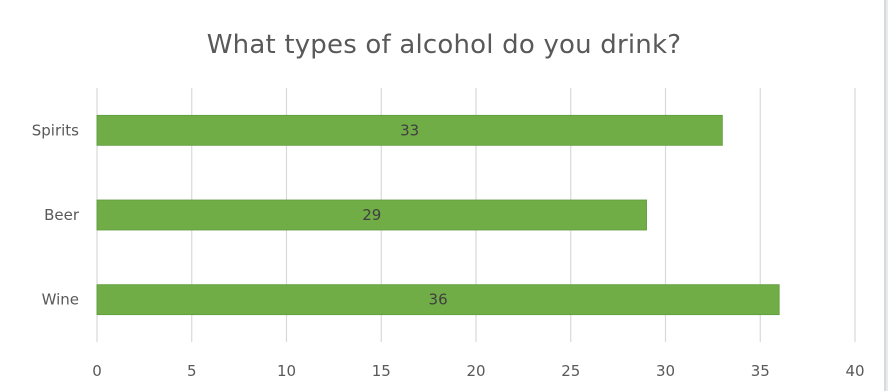  I want to click on x-tick-label: 20, so click(475, 371).